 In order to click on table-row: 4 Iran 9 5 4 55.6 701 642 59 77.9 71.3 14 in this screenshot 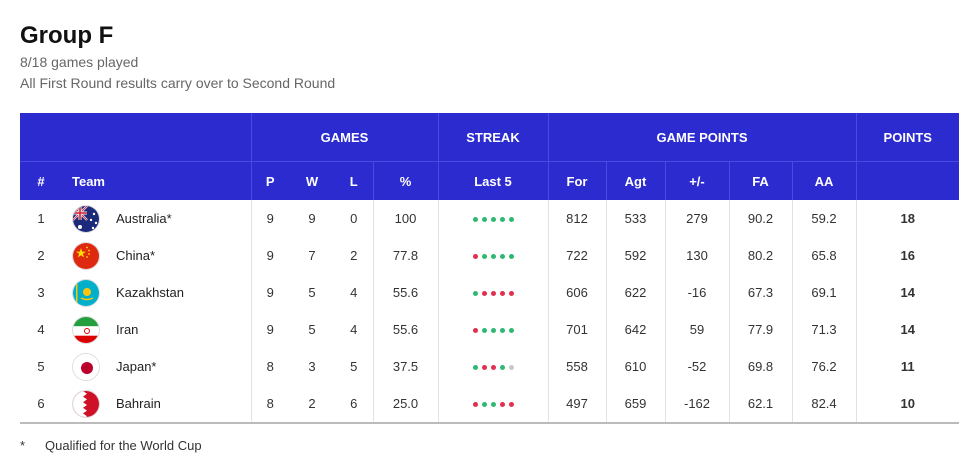, I will do `click(489, 329)`.